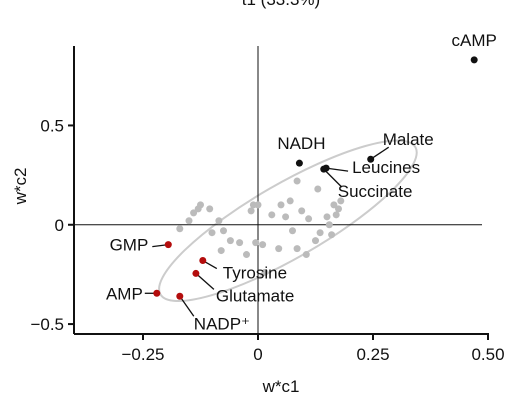 This screenshot has width=508, height=406. I want to click on y-tick-label: −0.5, so click(47, 324).